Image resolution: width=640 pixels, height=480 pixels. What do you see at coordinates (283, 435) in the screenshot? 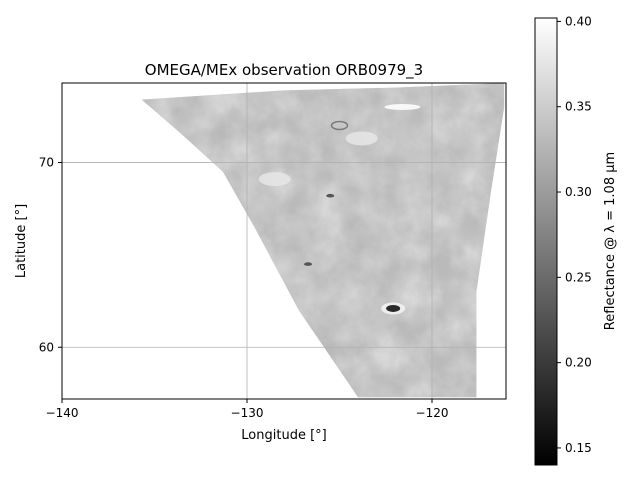
I see `x-axis-label: Longitude [°]` at bounding box center [283, 435].